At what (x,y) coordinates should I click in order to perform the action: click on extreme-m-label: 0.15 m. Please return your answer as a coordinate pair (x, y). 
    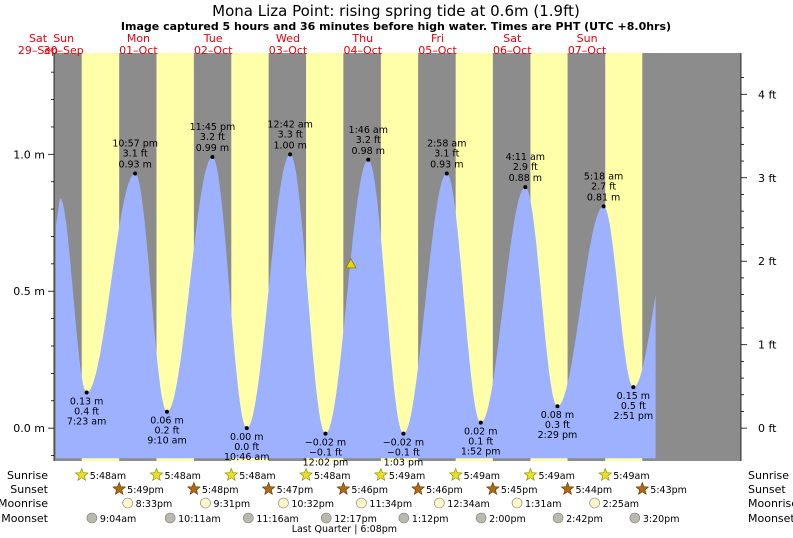
    Looking at the image, I should click on (633, 396).